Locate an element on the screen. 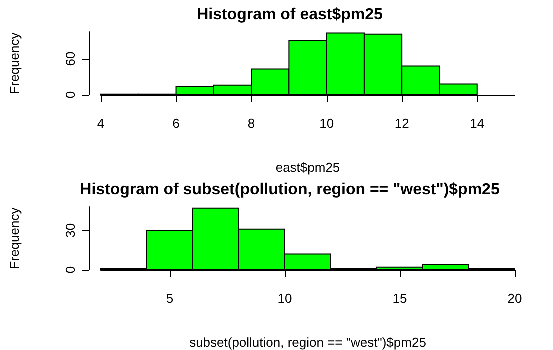 The width and height of the screenshot is (553, 350). x-tick-label: 12 is located at coordinates (402, 123).